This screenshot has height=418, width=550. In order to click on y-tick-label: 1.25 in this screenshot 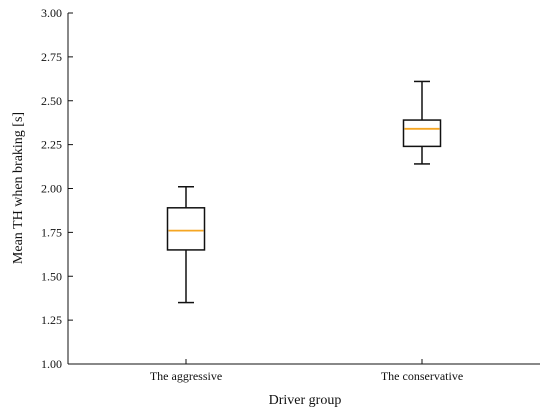, I will do `click(51, 320)`.